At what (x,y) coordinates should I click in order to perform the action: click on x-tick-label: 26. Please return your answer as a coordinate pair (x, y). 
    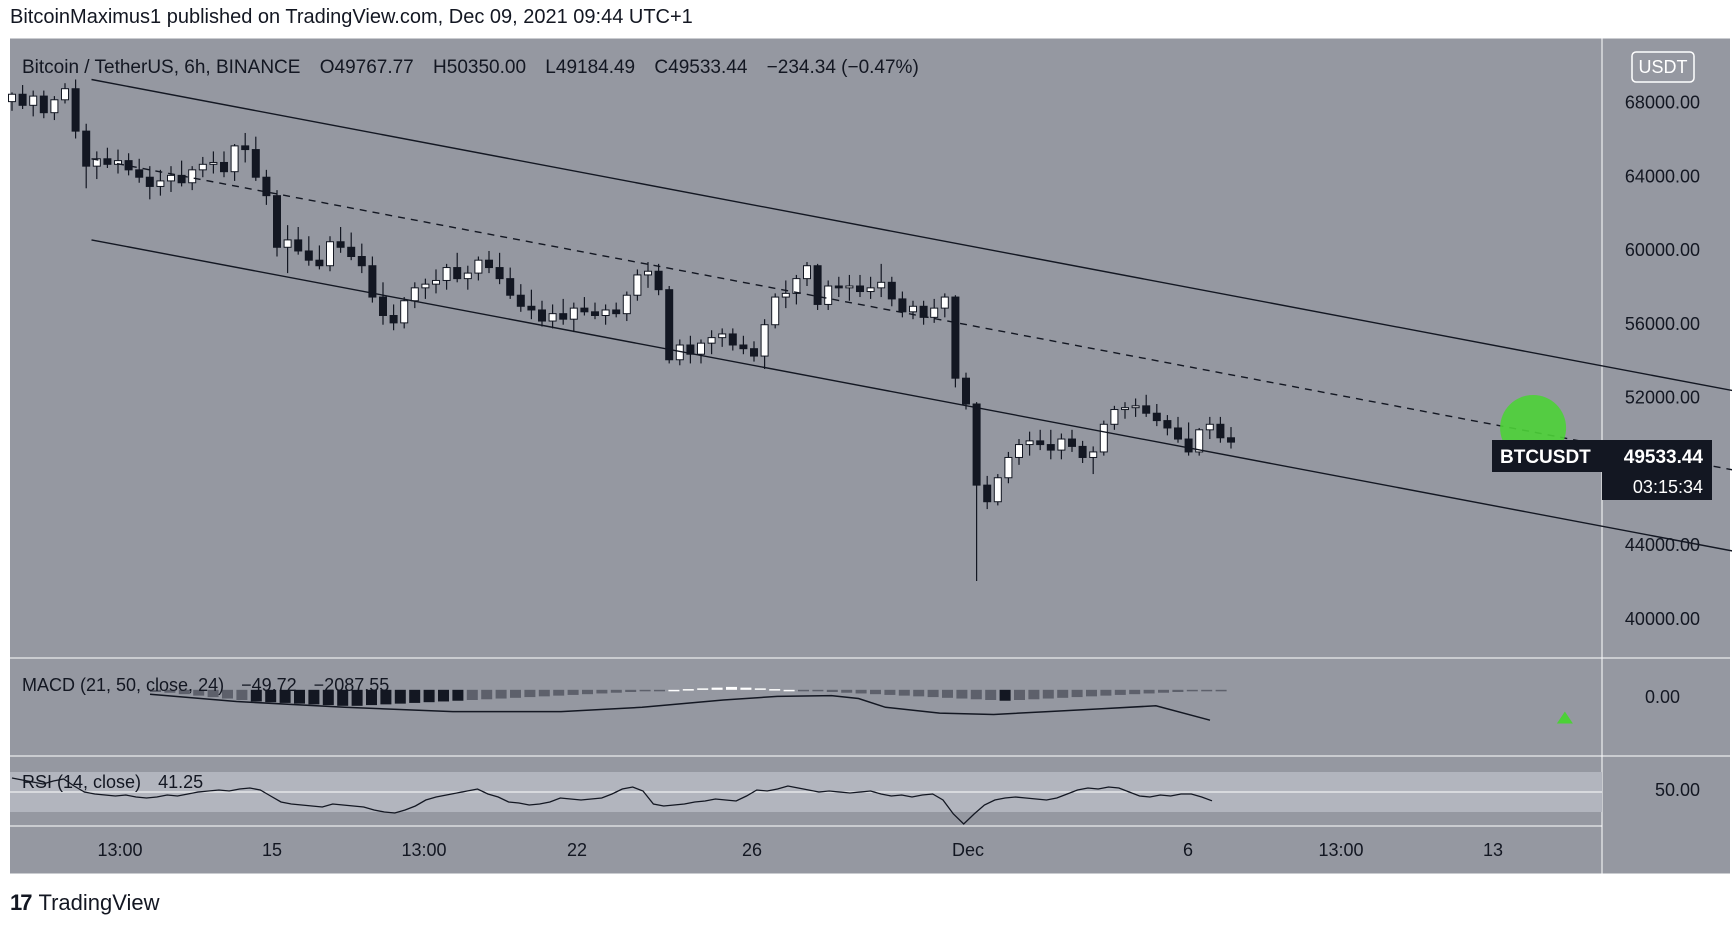
    Looking at the image, I should click on (752, 850).